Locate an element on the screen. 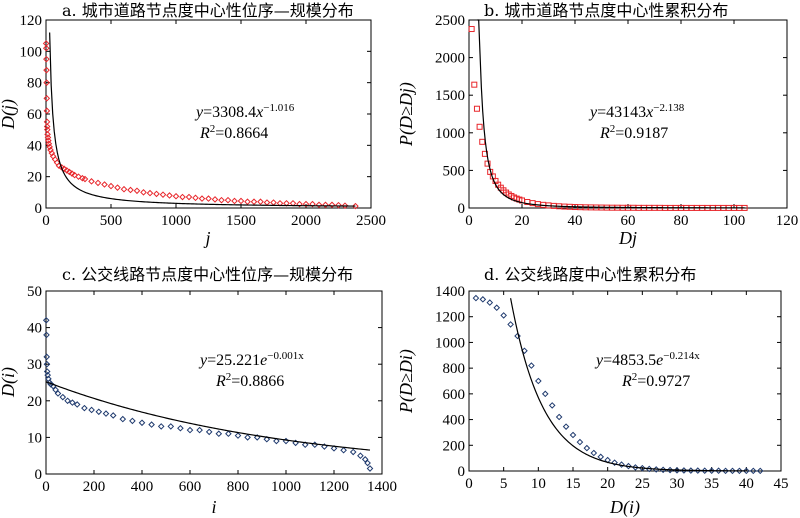 The image size is (800, 518). panel-b-equation: y=43143x−2.138 is located at coordinates (636, 111).